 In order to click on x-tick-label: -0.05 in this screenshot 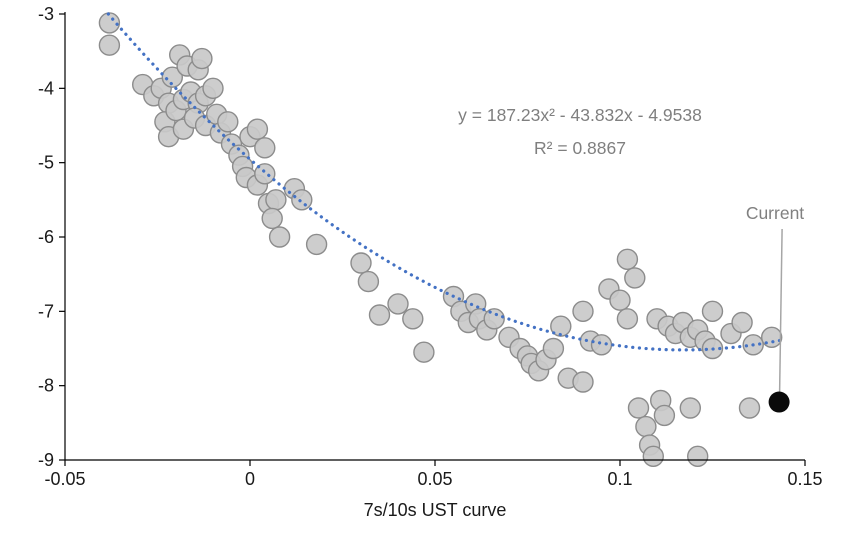, I will do `click(64, 479)`.